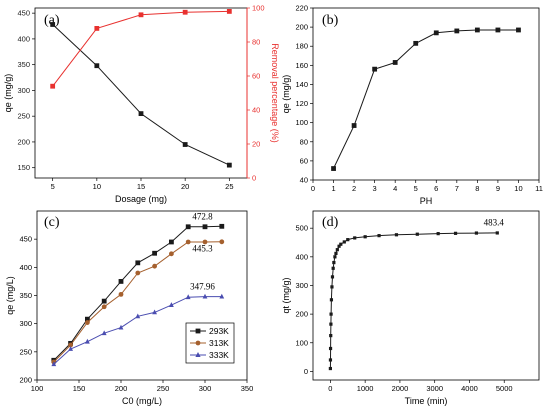  What do you see at coordinates (53, 186) in the screenshot?
I see `x-tick-label: 5` at bounding box center [53, 186].